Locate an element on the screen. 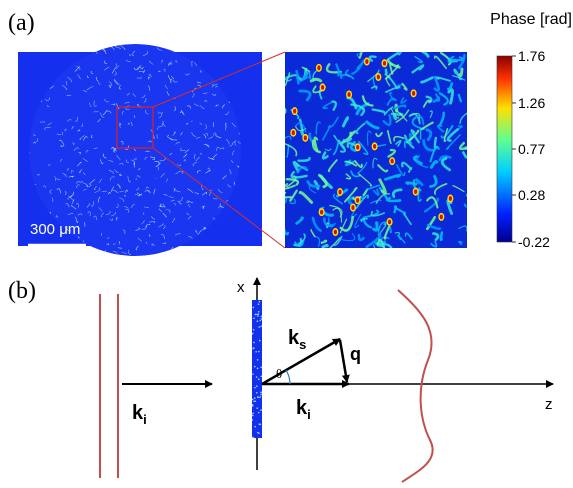 The width and height of the screenshot is (573, 488). colorbar-tick-label: -0.22 is located at coordinates (534, 242).